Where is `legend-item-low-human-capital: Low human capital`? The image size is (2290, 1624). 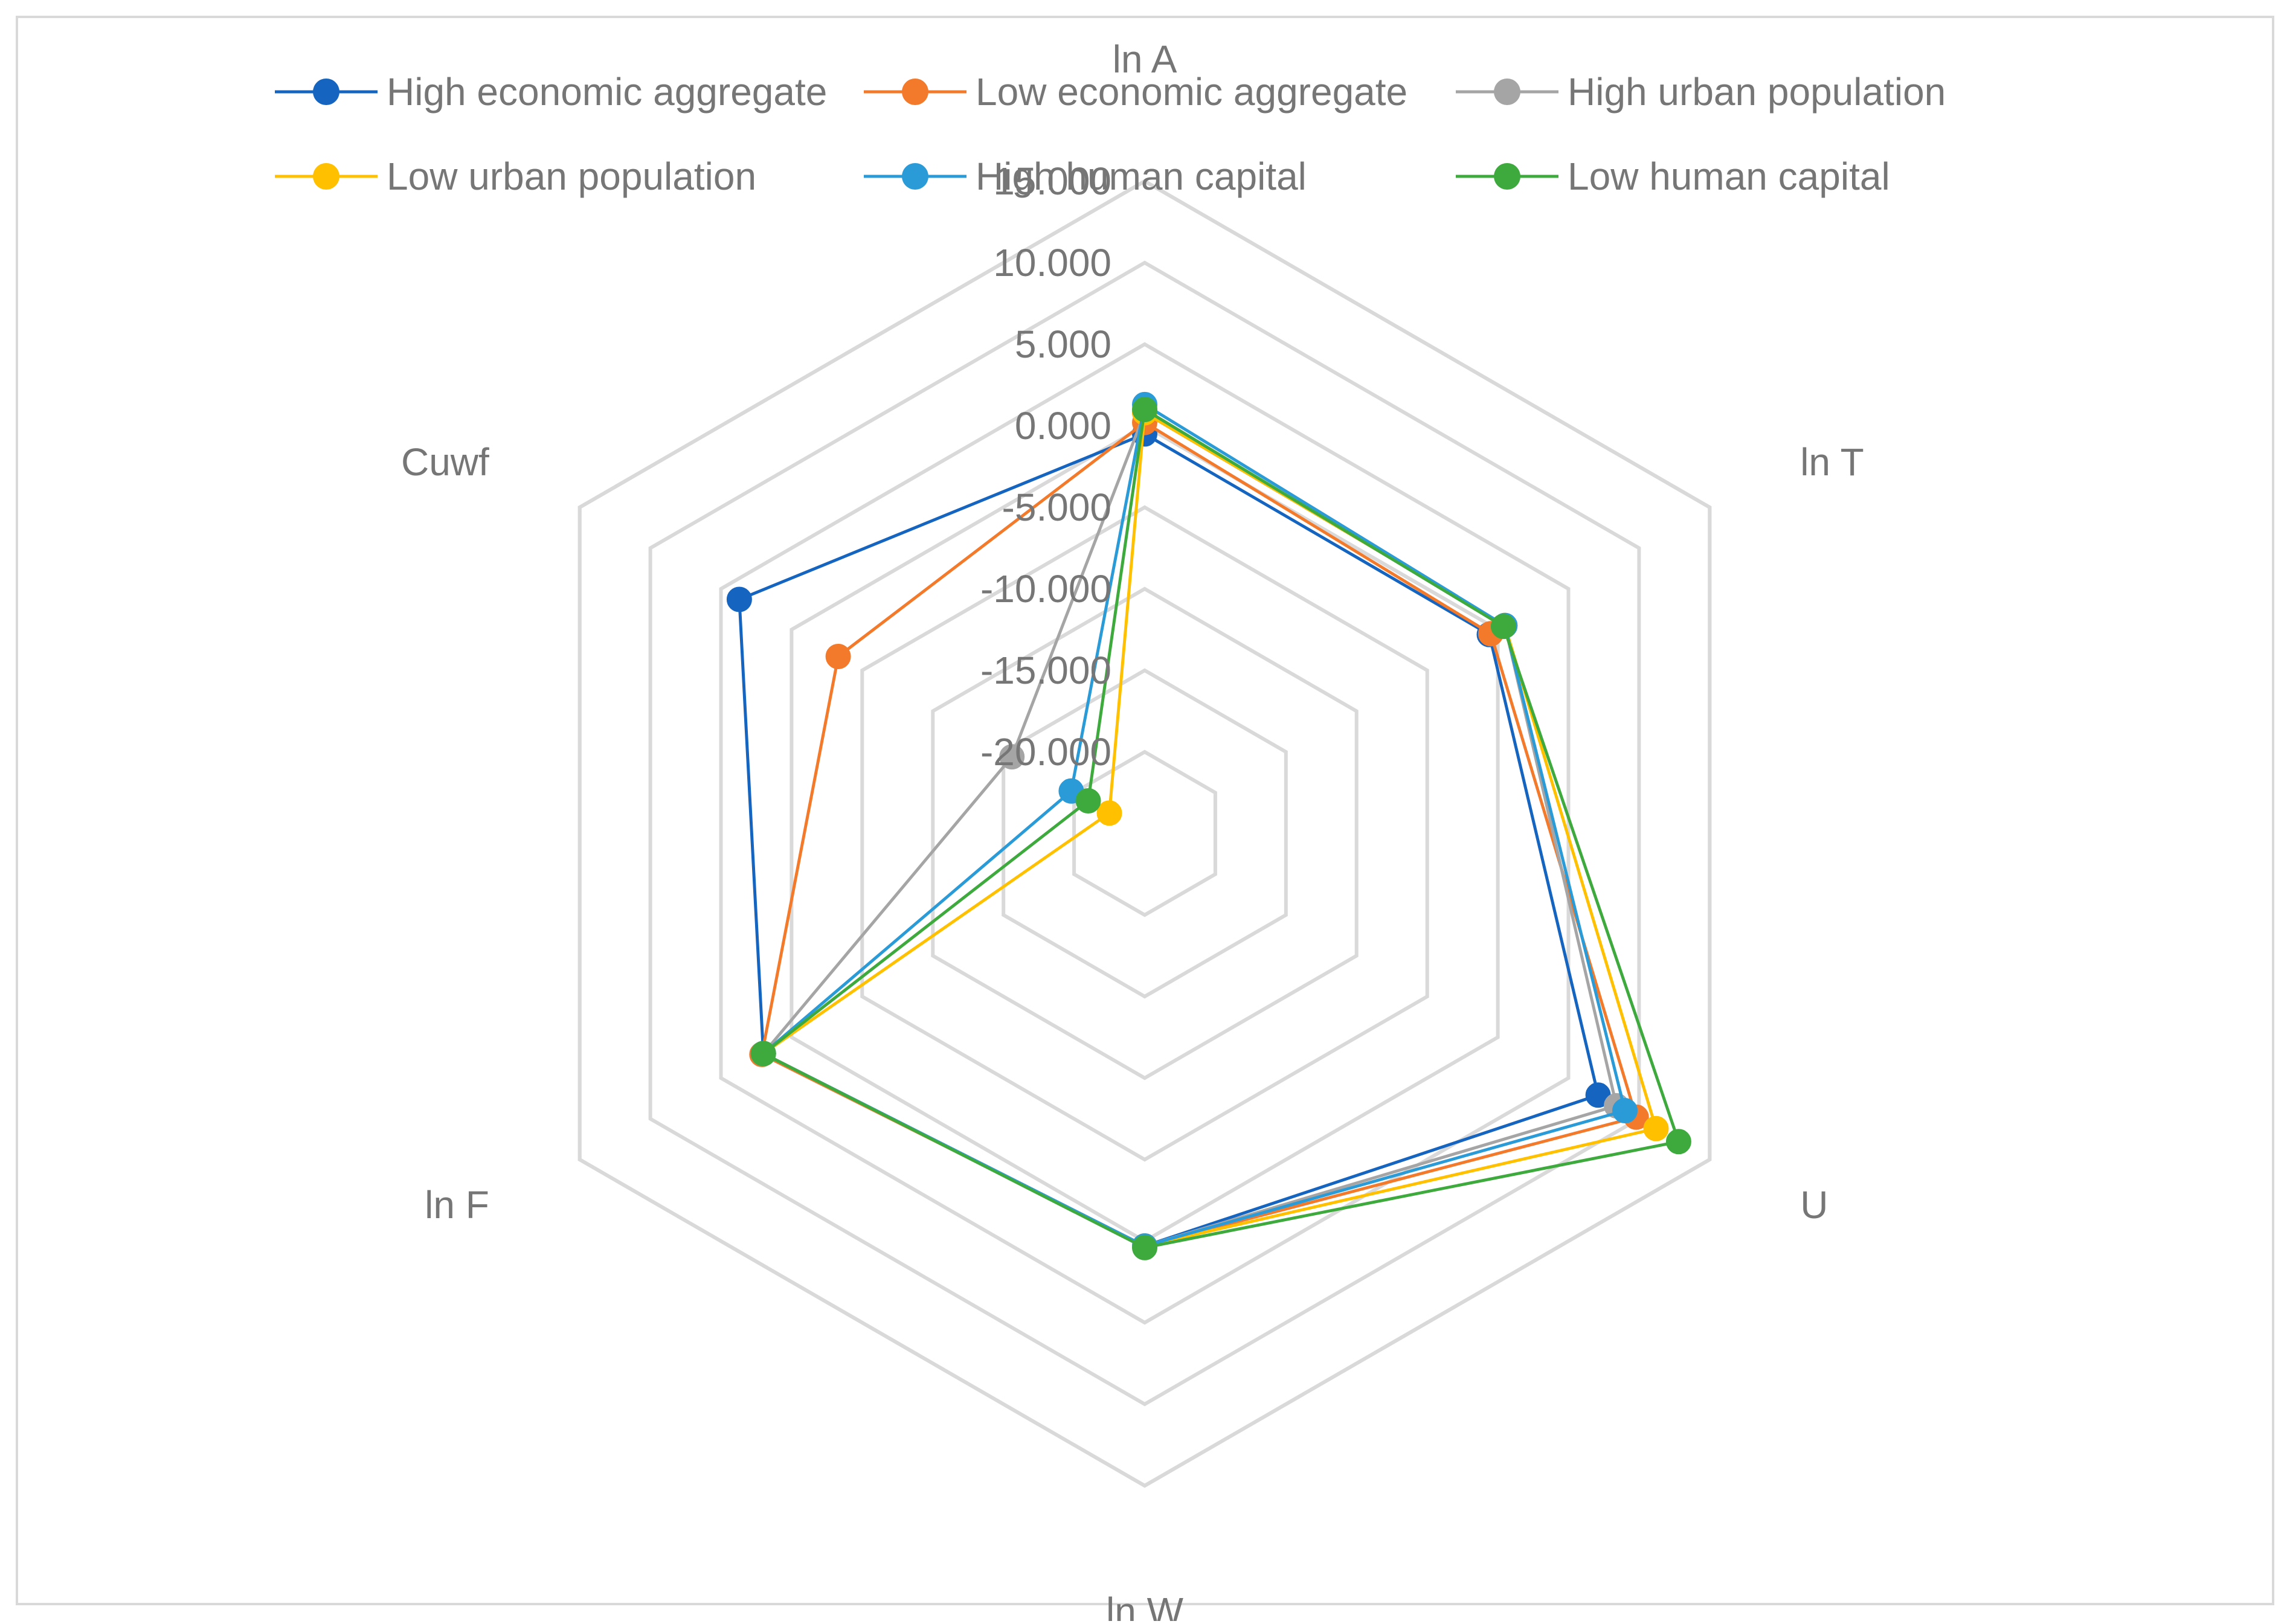
legend-item-low-human-capital: Low human capital is located at coordinates (1673, 176).